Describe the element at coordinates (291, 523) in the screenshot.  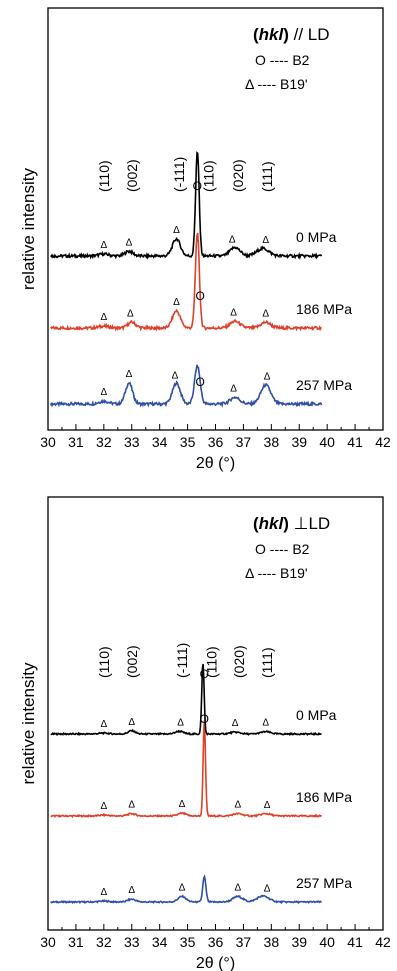
I see `legend-title: (hkl) ⊥LD` at that location.